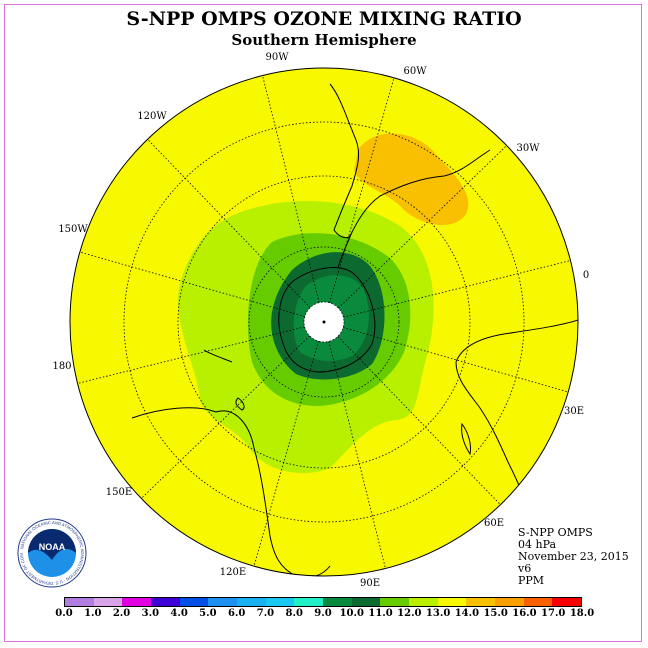  I want to click on colorbar-tick-label: 2.0, so click(121, 613).